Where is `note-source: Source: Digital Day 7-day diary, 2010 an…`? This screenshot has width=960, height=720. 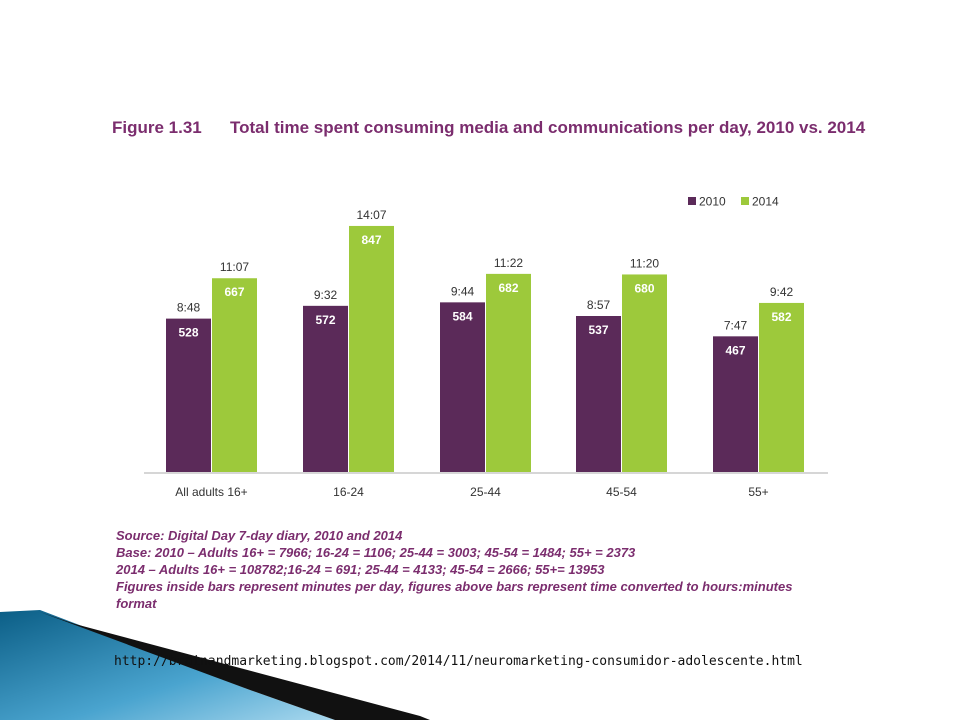 note-source: Source: Digital Day 7-day diary, 2010 an… is located at coordinates (259, 535).